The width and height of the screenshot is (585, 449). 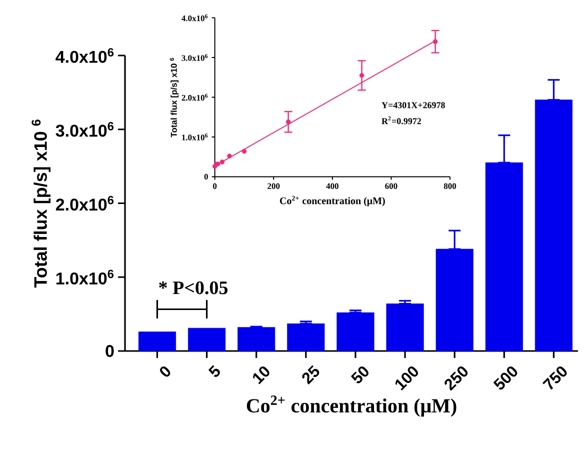 What do you see at coordinates (261, 375) in the screenshot?
I see `x-tick-label: 10` at bounding box center [261, 375].